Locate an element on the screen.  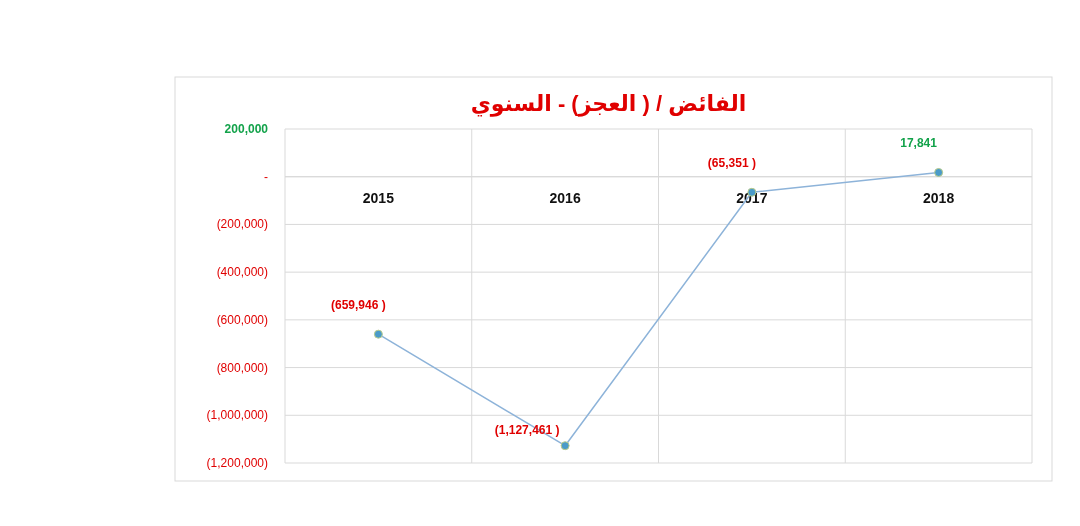
y-tick-label: - is located at coordinates (266, 176).